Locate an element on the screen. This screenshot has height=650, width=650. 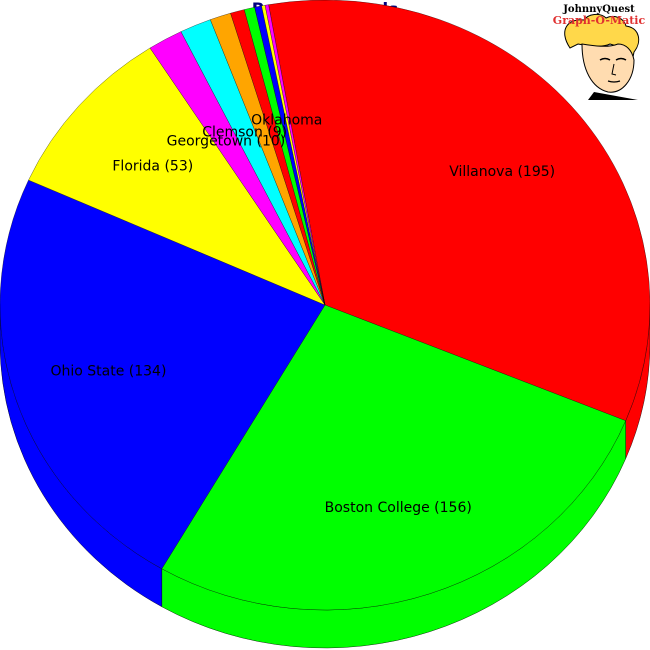
slice-label-boston-college: Boston College (156) is located at coordinates (398, 508).